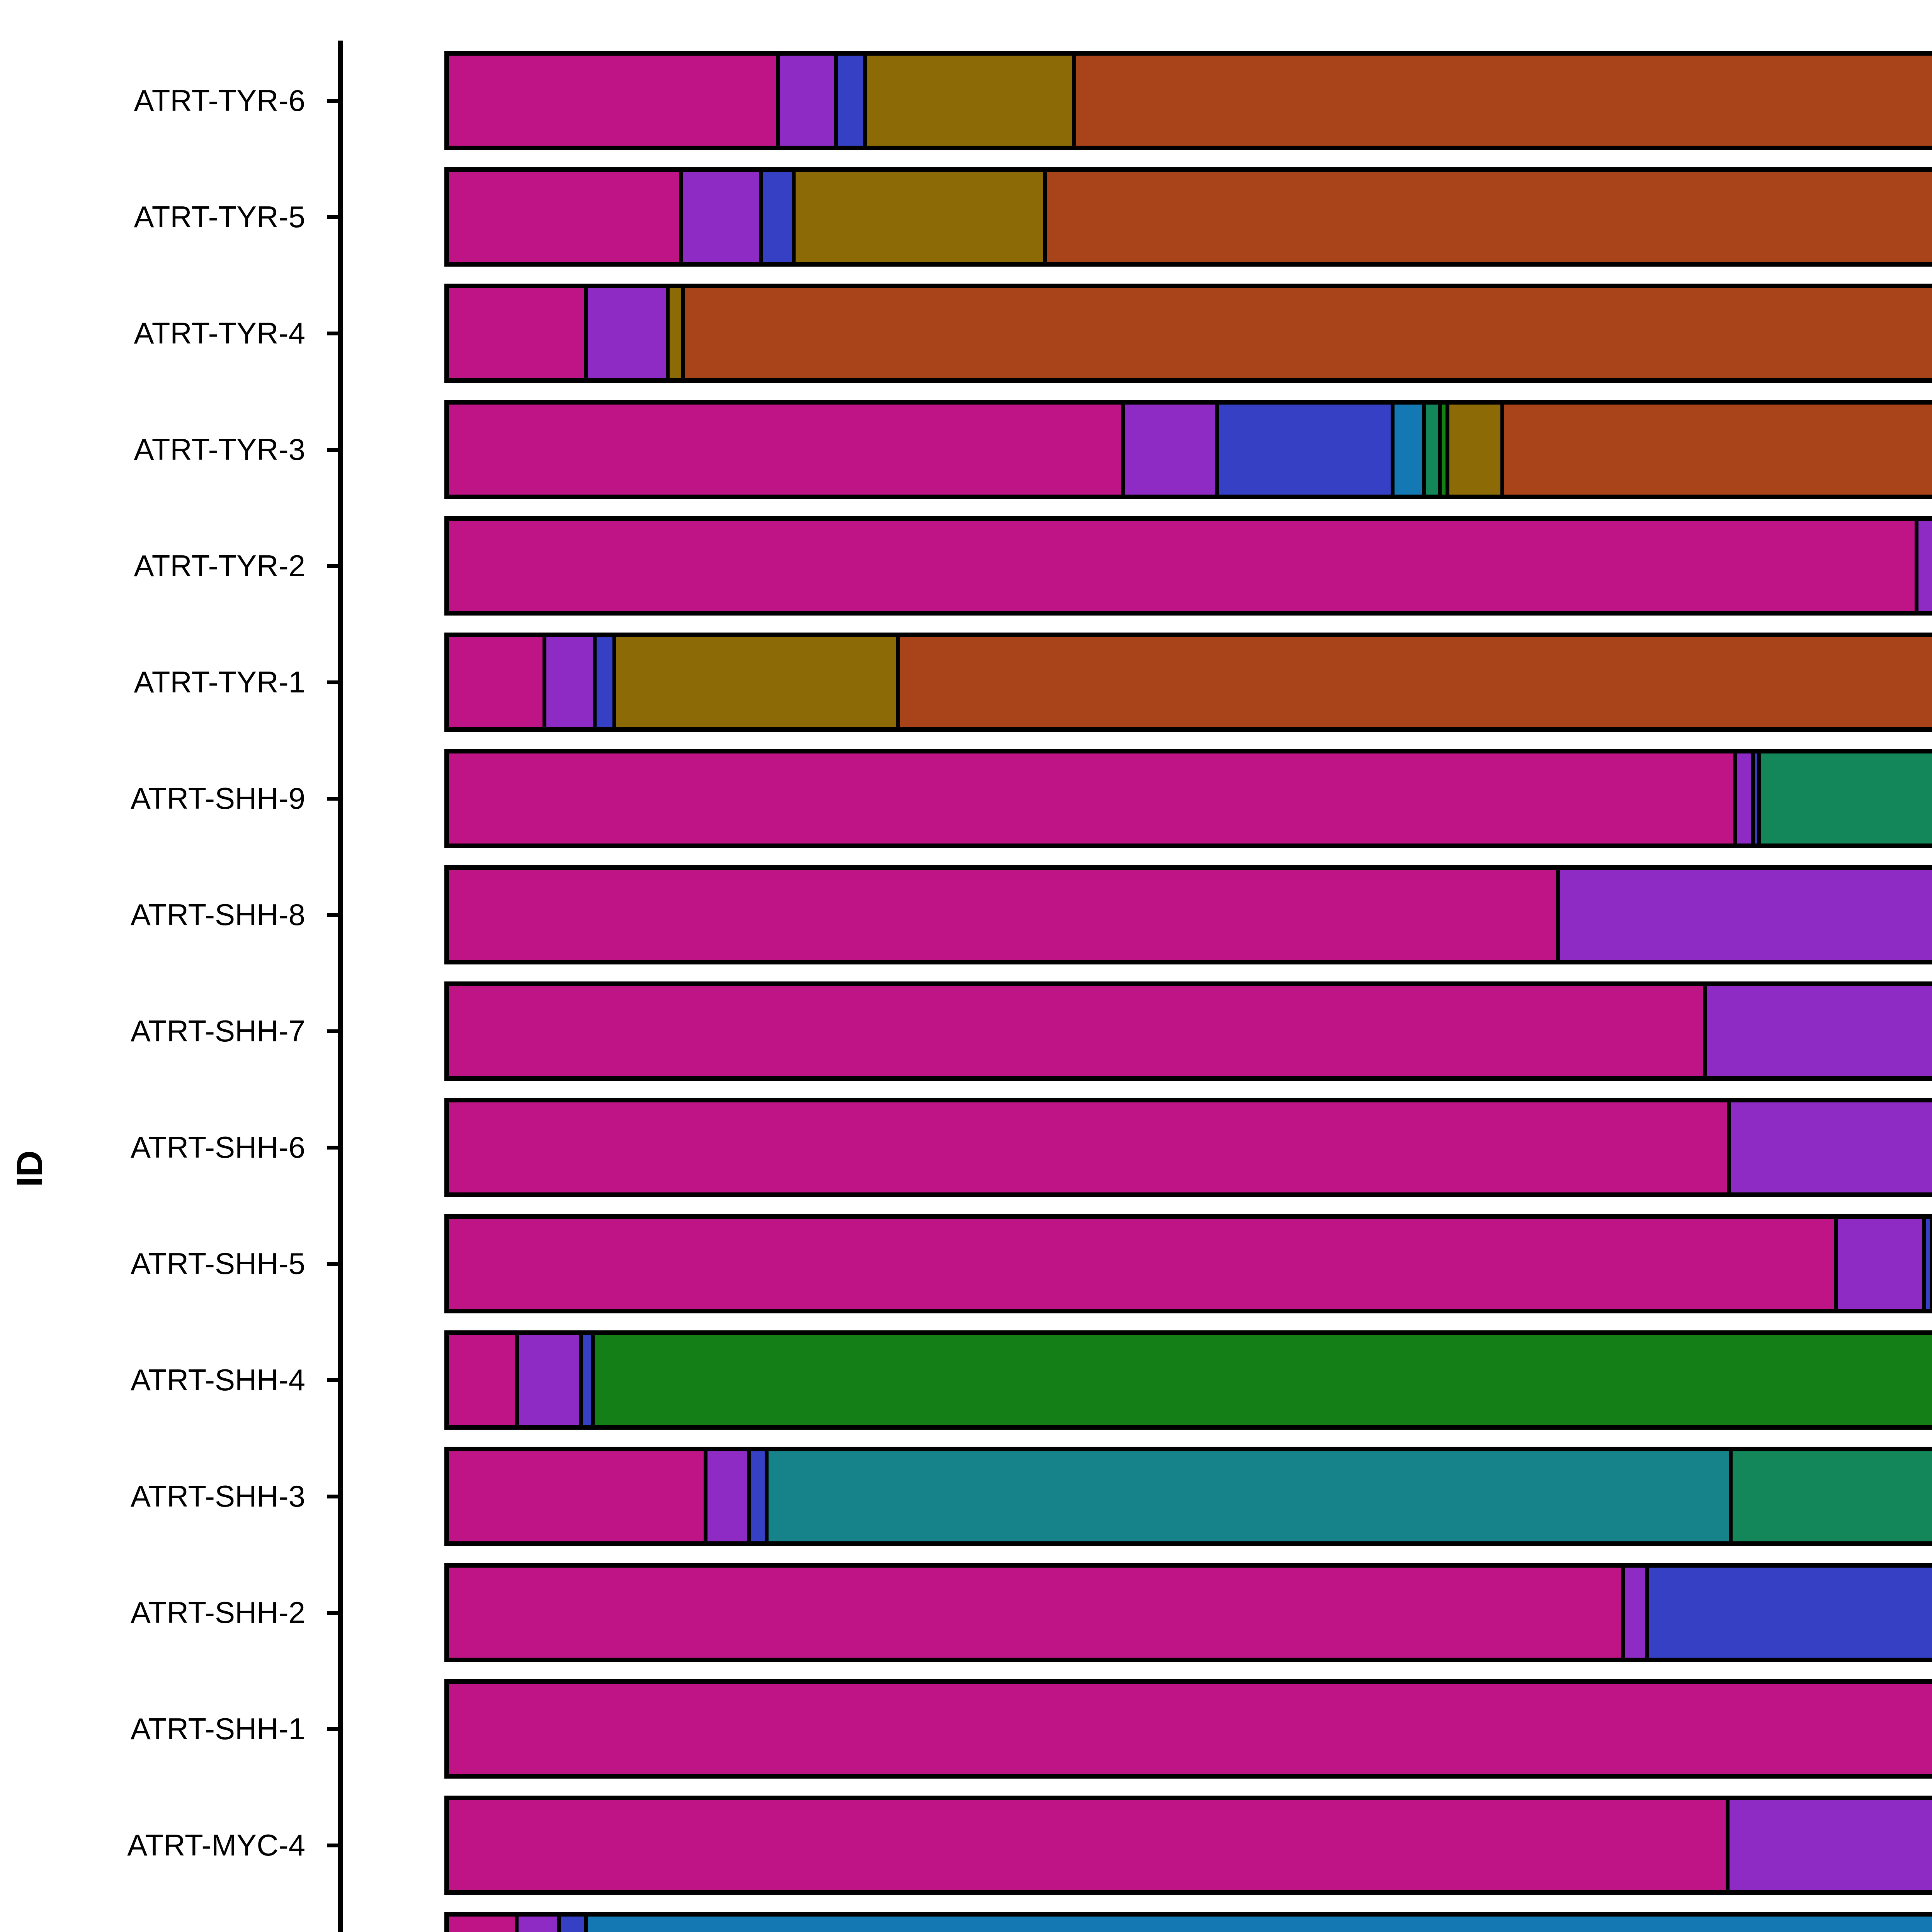 This screenshot has height=1932, width=1932. I want to click on y-axis-label-ATRT-TYR-6: ATRT-TYR-6, so click(220, 100).